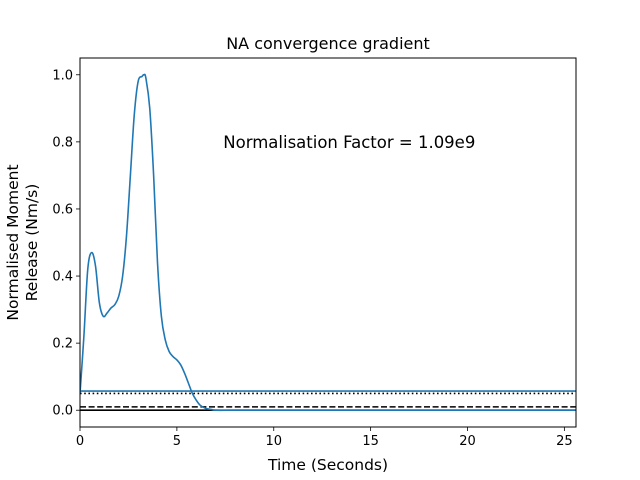 This screenshot has height=480, width=640. Describe the element at coordinates (564, 441) in the screenshot. I see `x-tick-label: 25` at that location.